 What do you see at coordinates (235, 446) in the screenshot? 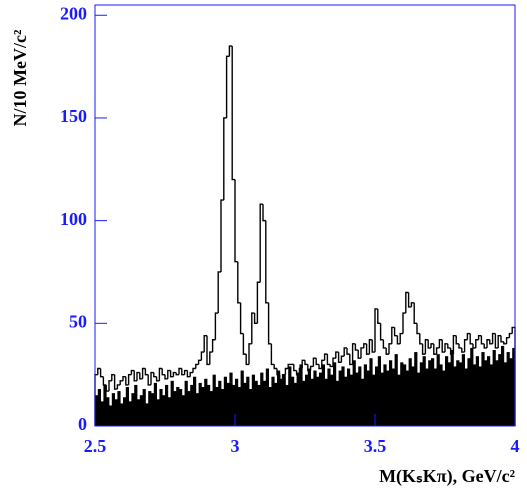
I see `x-tick-label: 3` at bounding box center [235, 446].